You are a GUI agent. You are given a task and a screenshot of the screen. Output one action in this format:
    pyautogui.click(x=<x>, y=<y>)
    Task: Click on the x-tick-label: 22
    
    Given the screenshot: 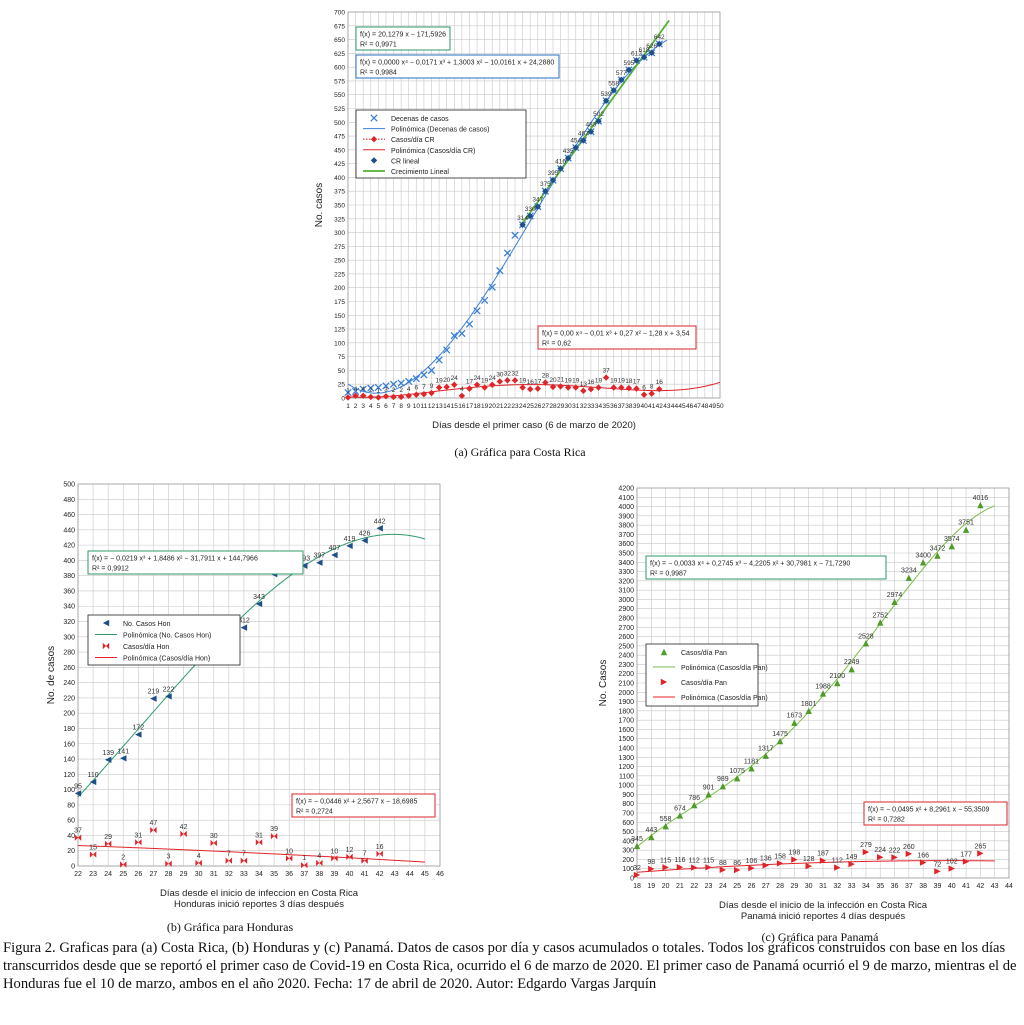 What is the action you would take?
    pyautogui.click(x=78, y=874)
    